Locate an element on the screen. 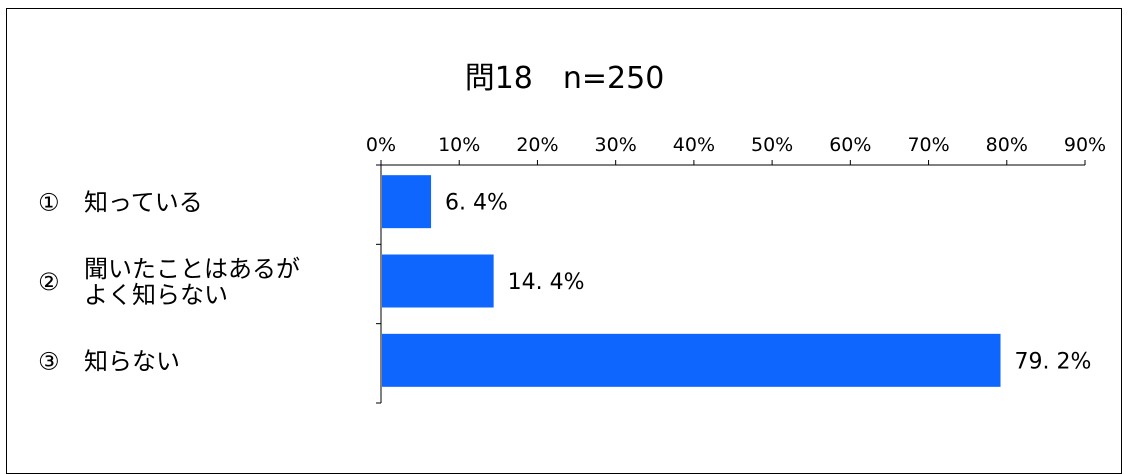  value-label: 79. 2% is located at coordinates (1053, 361).